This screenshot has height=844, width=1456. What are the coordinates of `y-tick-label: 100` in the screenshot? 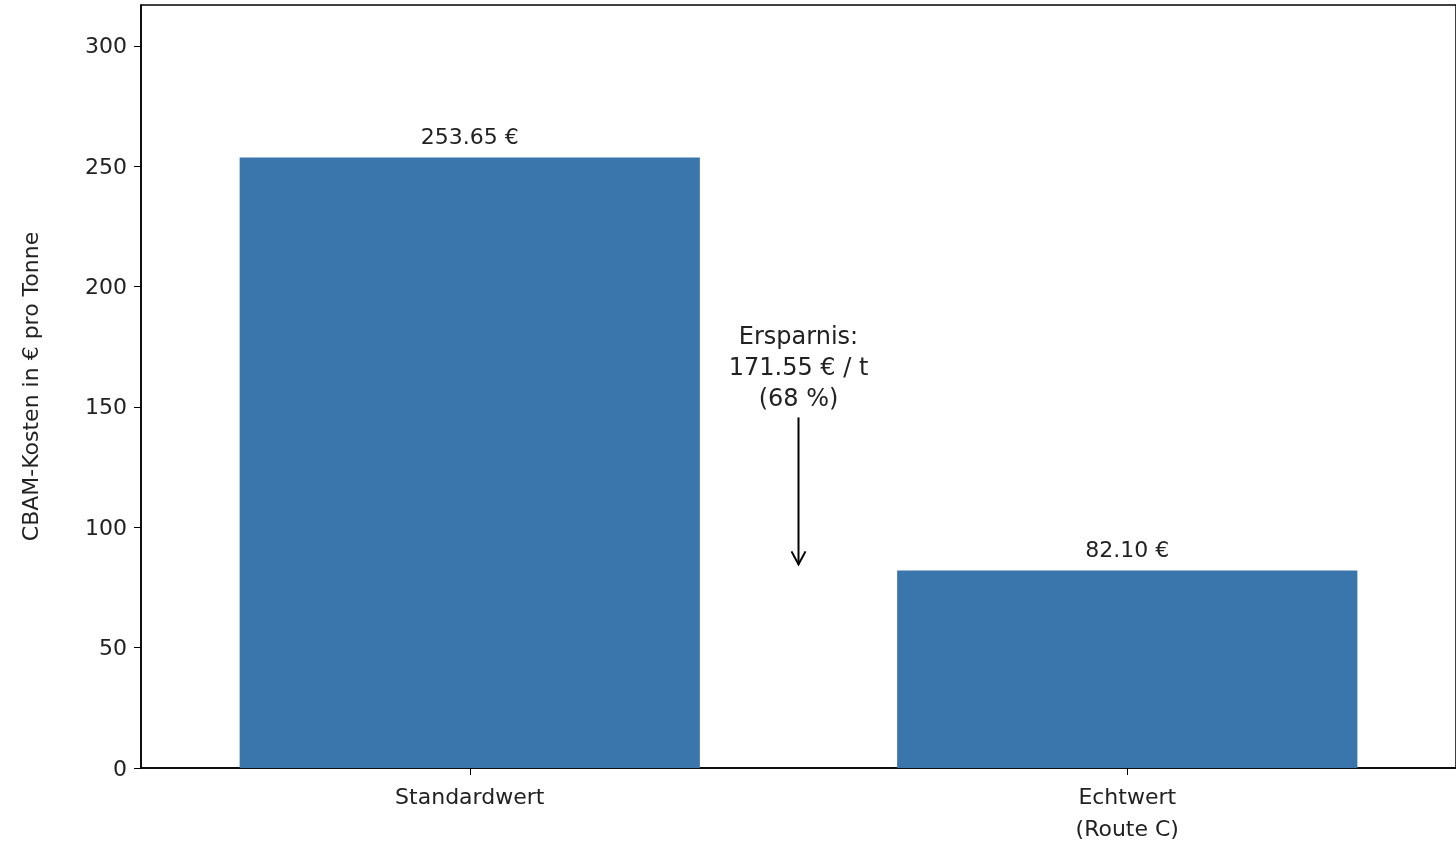 It's located at (106, 527).